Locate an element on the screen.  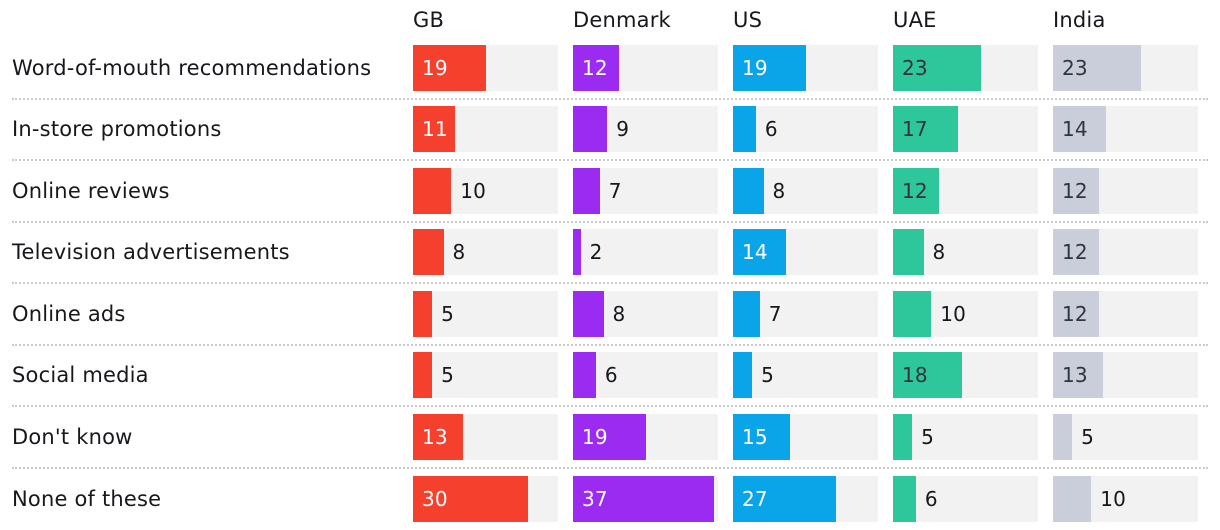
bar-cell-gb: 11 is located at coordinates (493, 129).